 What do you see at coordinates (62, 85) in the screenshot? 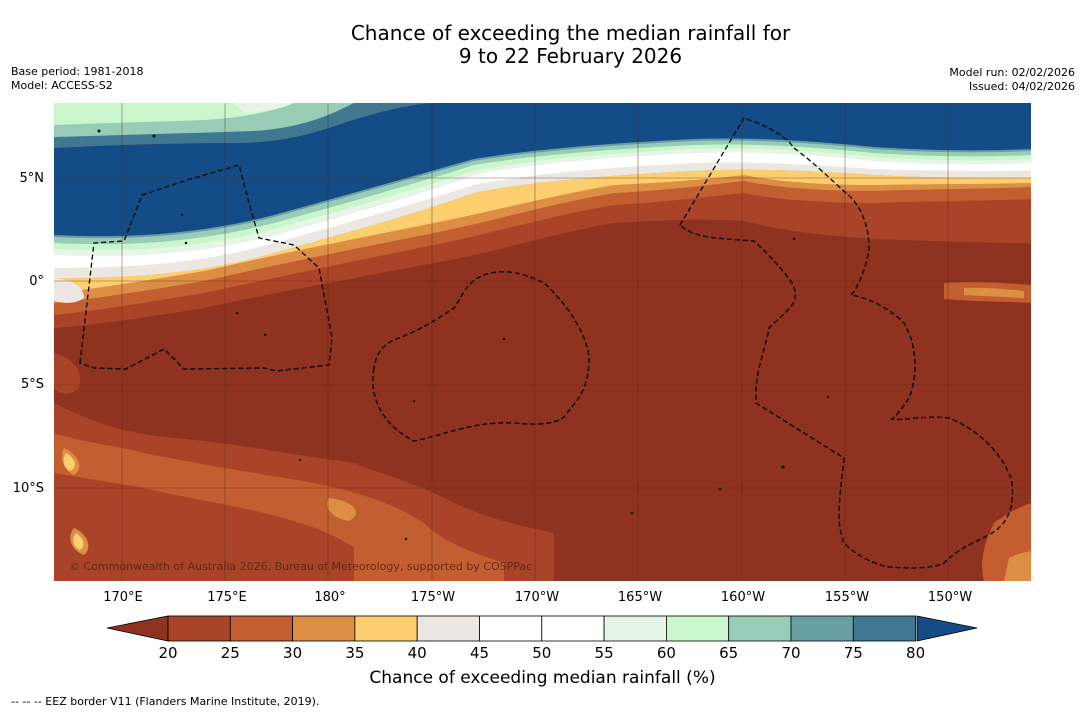
I see `model-name: Model: ACCESS-S2` at bounding box center [62, 85].